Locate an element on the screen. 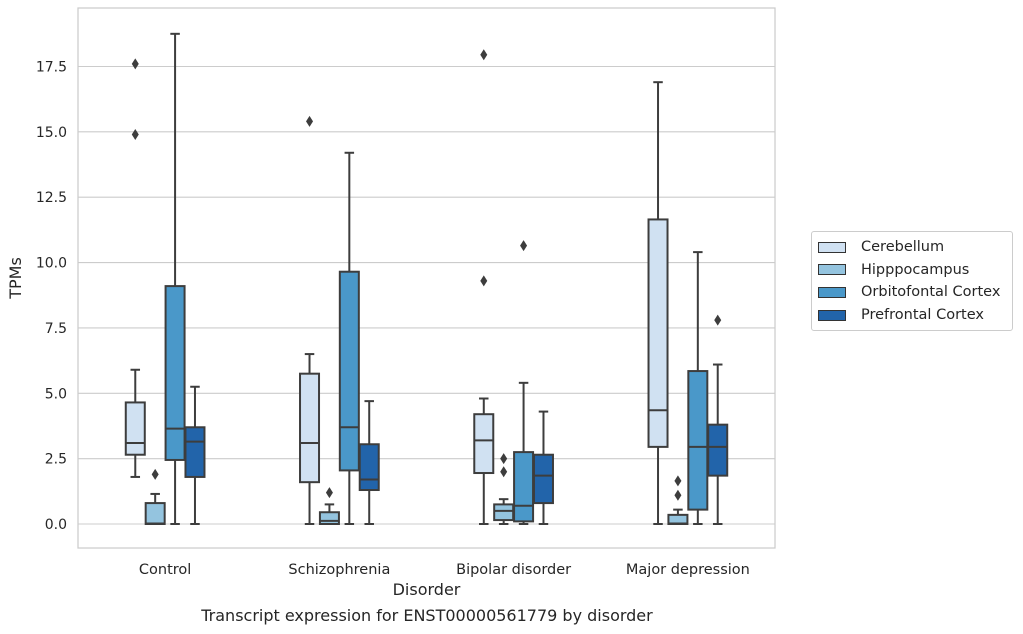 The image size is (1023, 634). legend-item: Cerebellum is located at coordinates (912, 247).